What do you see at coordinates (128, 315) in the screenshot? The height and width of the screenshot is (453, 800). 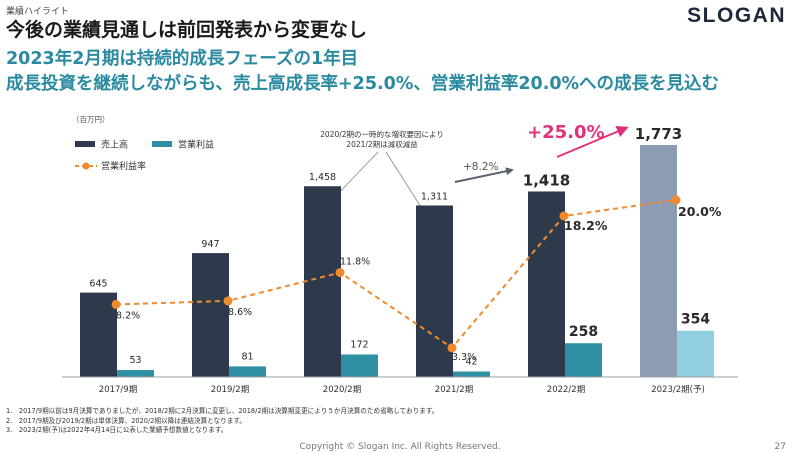 I see `label-margin-0: 8.2%` at bounding box center [128, 315].